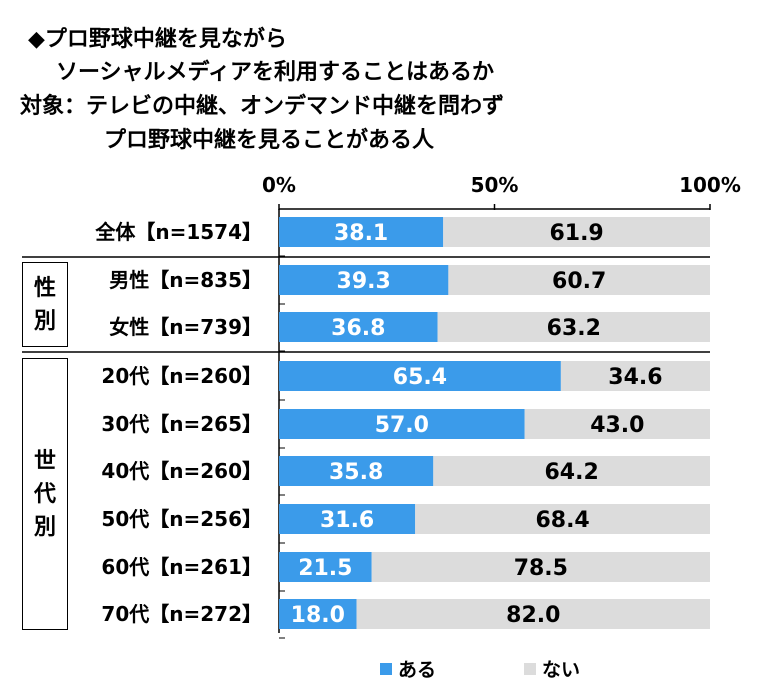 Image resolution: width=762 pixels, height=694 pixels. I want to click on chart-title-line-2: ソーシャルメディアを利用することはあるか, so click(275, 72).